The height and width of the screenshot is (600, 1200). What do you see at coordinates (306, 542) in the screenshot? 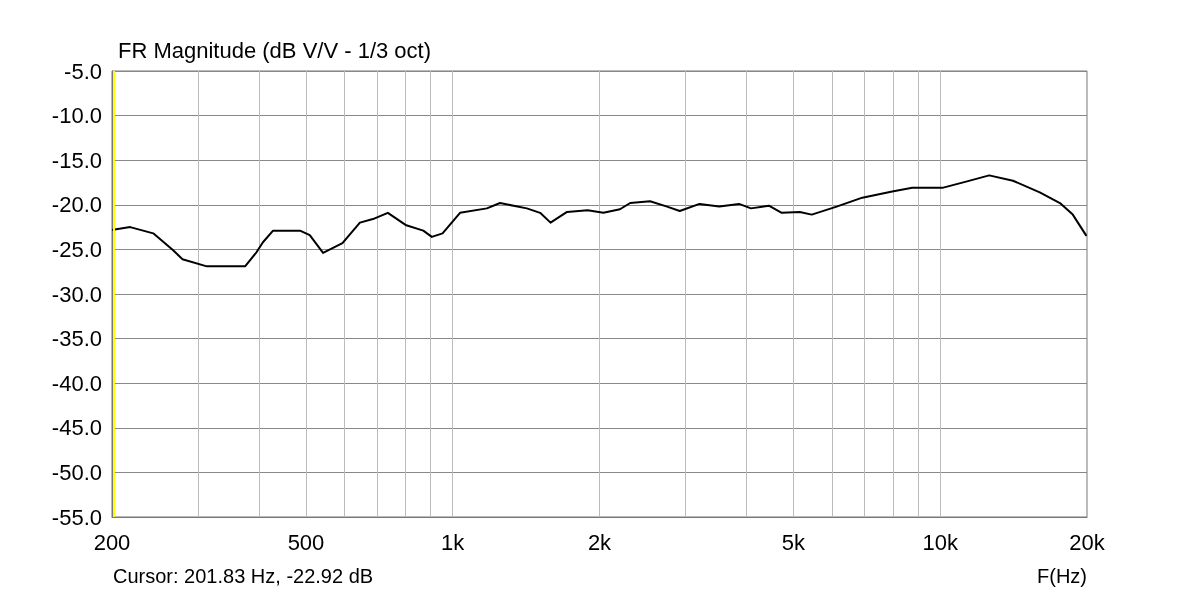
I see `x-tick-label: 500` at bounding box center [306, 542].